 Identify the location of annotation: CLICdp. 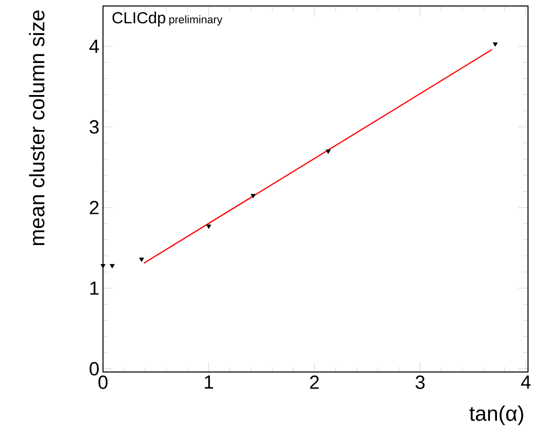
(139, 19).